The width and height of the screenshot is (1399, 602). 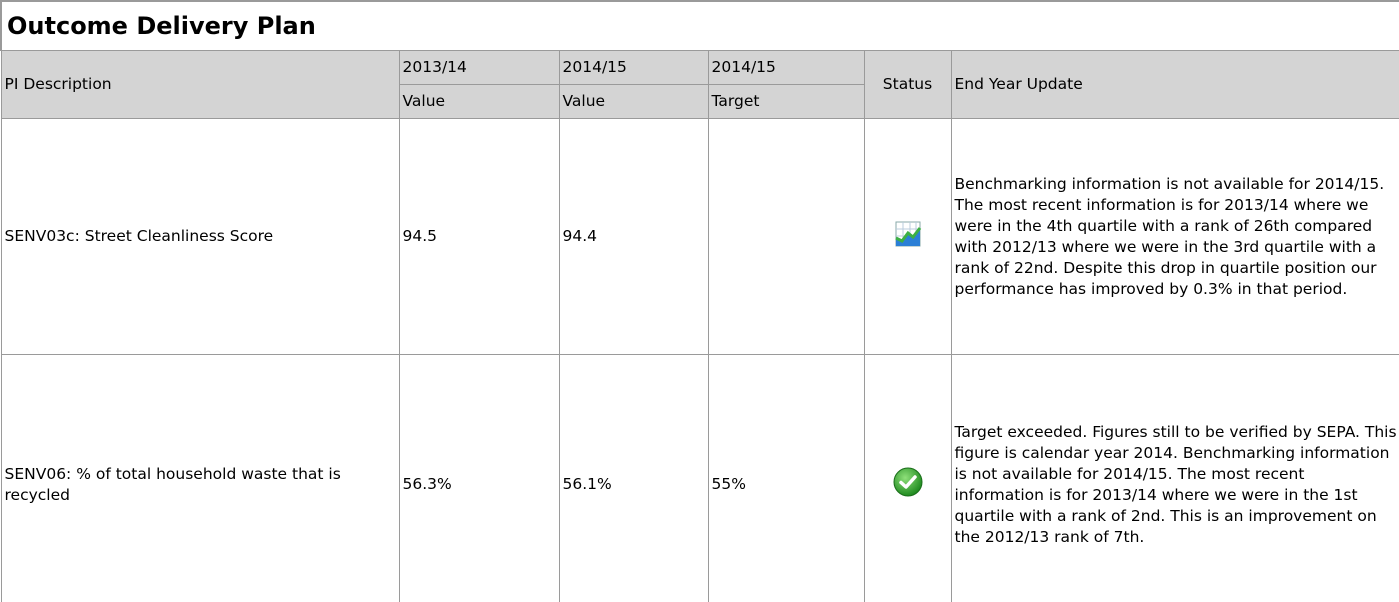 What do you see at coordinates (786, 101) in the screenshot?
I see `header-cell: Target` at bounding box center [786, 101].